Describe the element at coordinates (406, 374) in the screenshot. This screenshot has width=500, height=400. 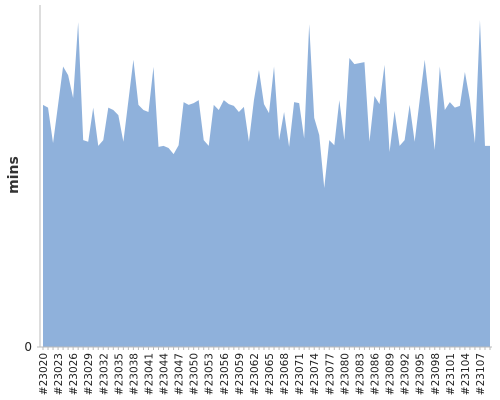
I see `x-tick-label: #23092` at that location.